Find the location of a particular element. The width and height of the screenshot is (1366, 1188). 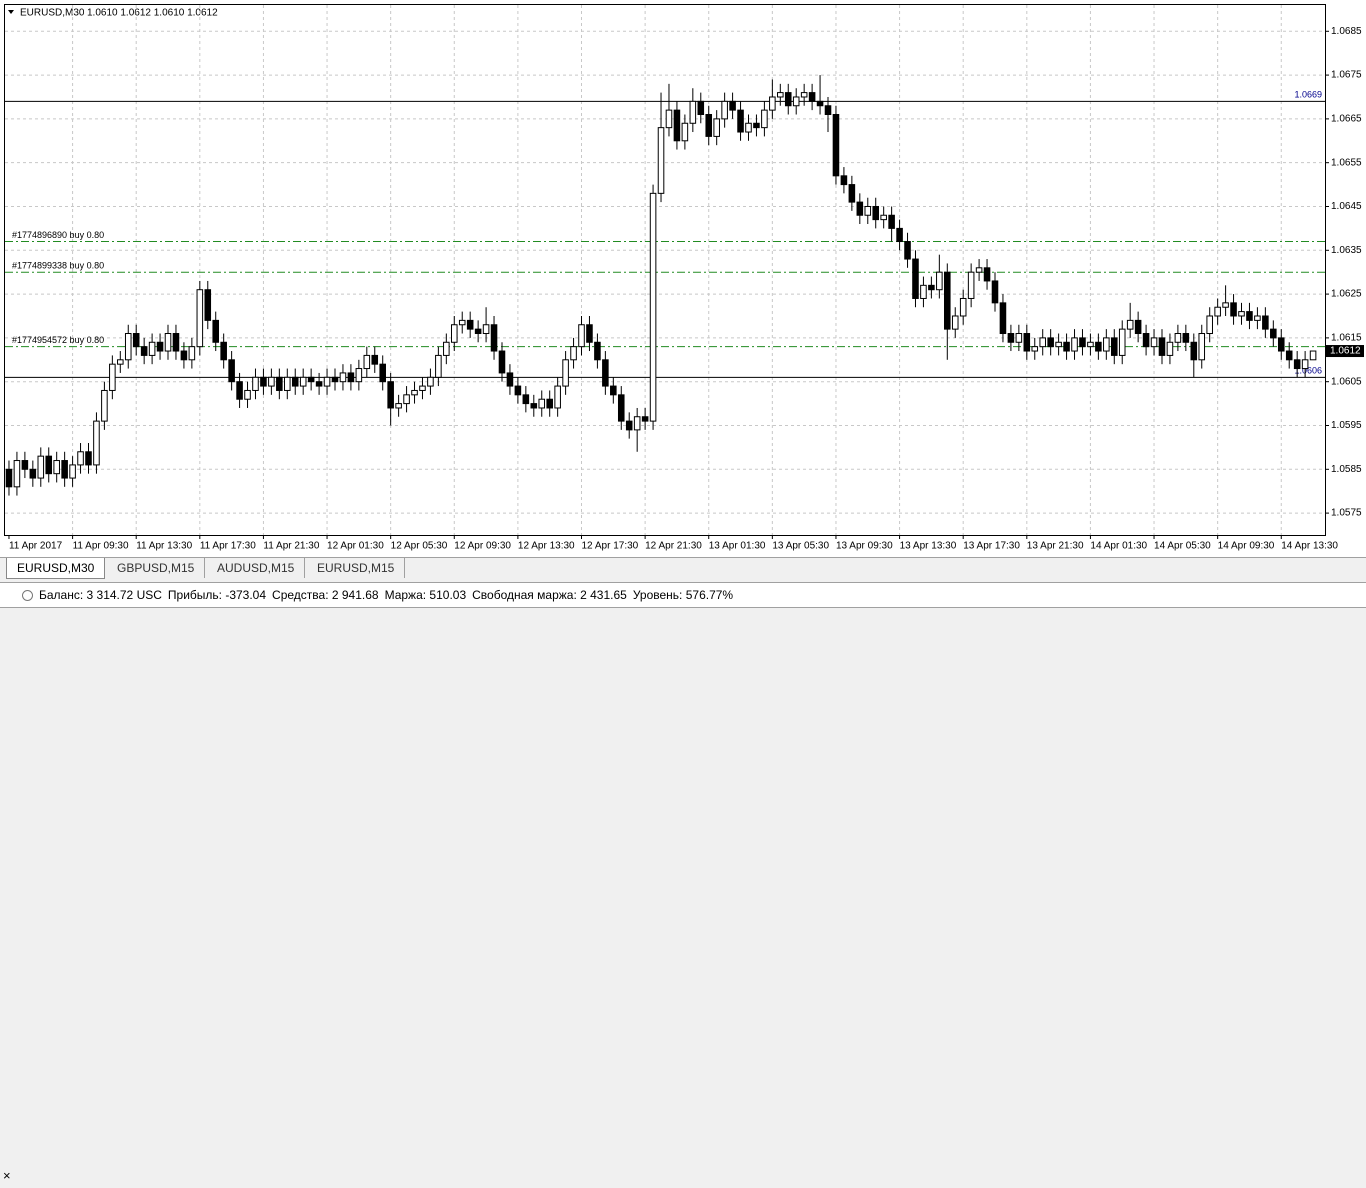

account-field: Уровень: 576.77% is located at coordinates (683, 595).